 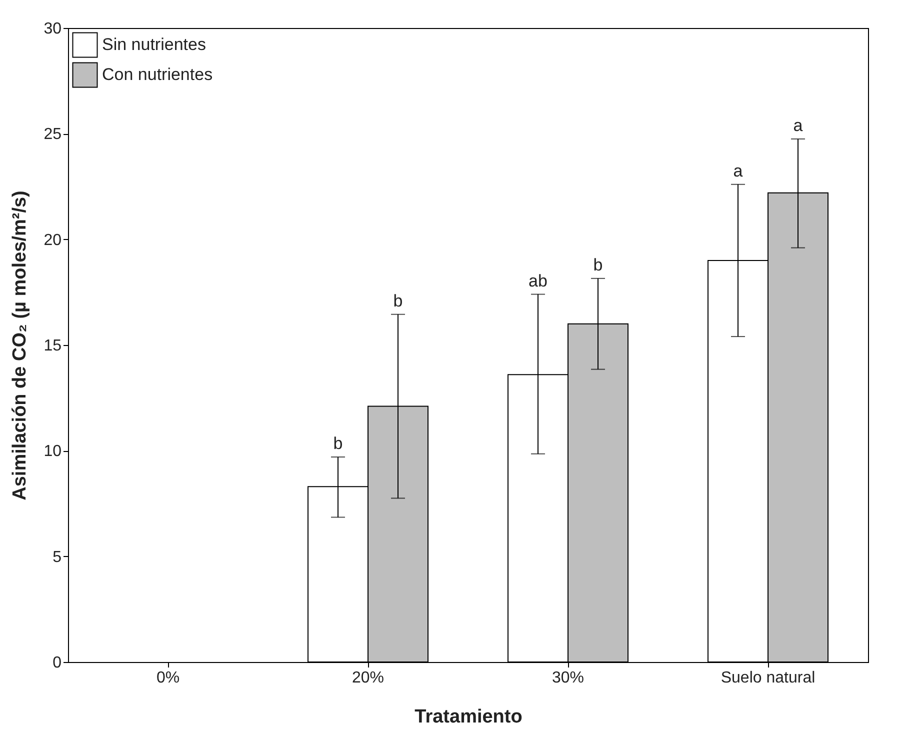 What do you see at coordinates (57, 557) in the screenshot?
I see `y-tick-label: 5` at bounding box center [57, 557].